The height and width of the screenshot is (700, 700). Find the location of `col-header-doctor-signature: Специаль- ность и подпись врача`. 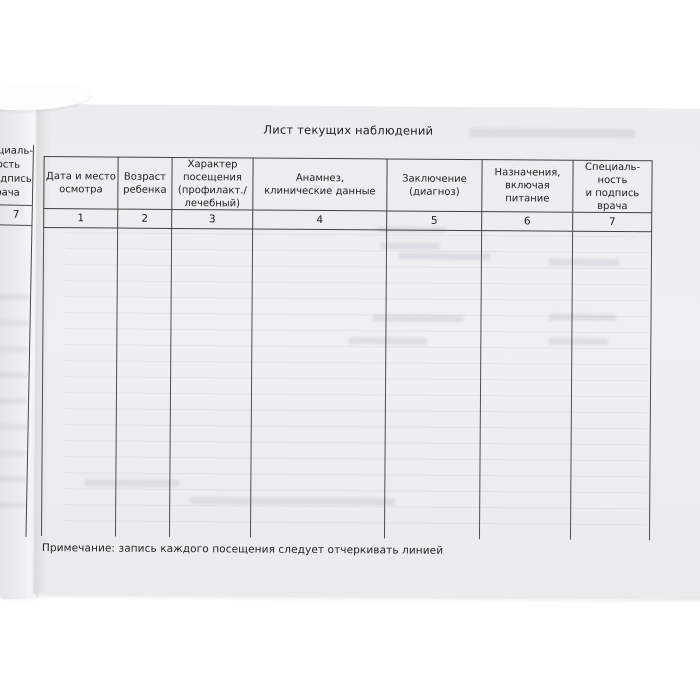

col-header-doctor-signature: Специаль- ность и подпись врача is located at coordinates (612, 186).